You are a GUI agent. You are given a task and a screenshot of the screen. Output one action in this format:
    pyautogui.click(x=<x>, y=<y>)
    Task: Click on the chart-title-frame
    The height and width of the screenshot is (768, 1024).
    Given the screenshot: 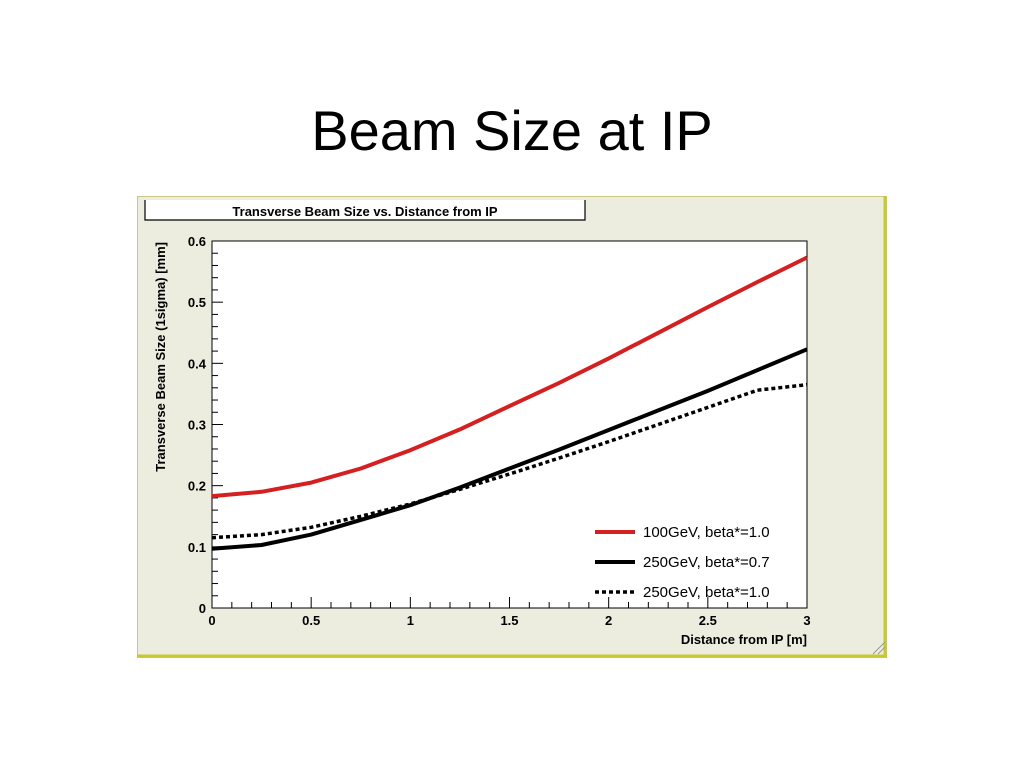 What is the action you would take?
    pyautogui.click(x=365, y=210)
    